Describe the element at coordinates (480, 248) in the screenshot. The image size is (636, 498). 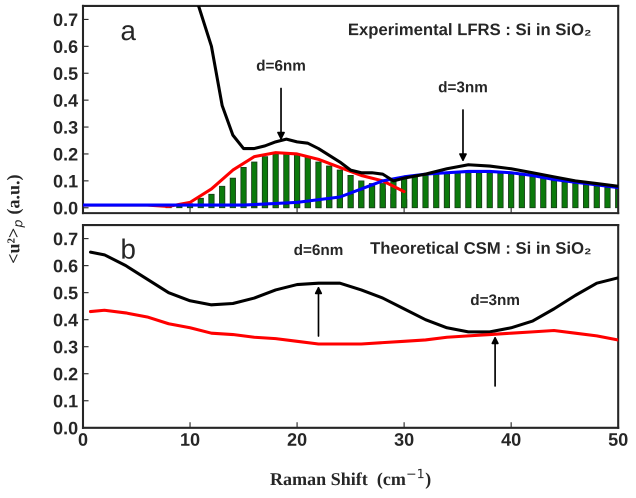
I see `text: Theoretical CSM : Si in SiO₂` at that location.